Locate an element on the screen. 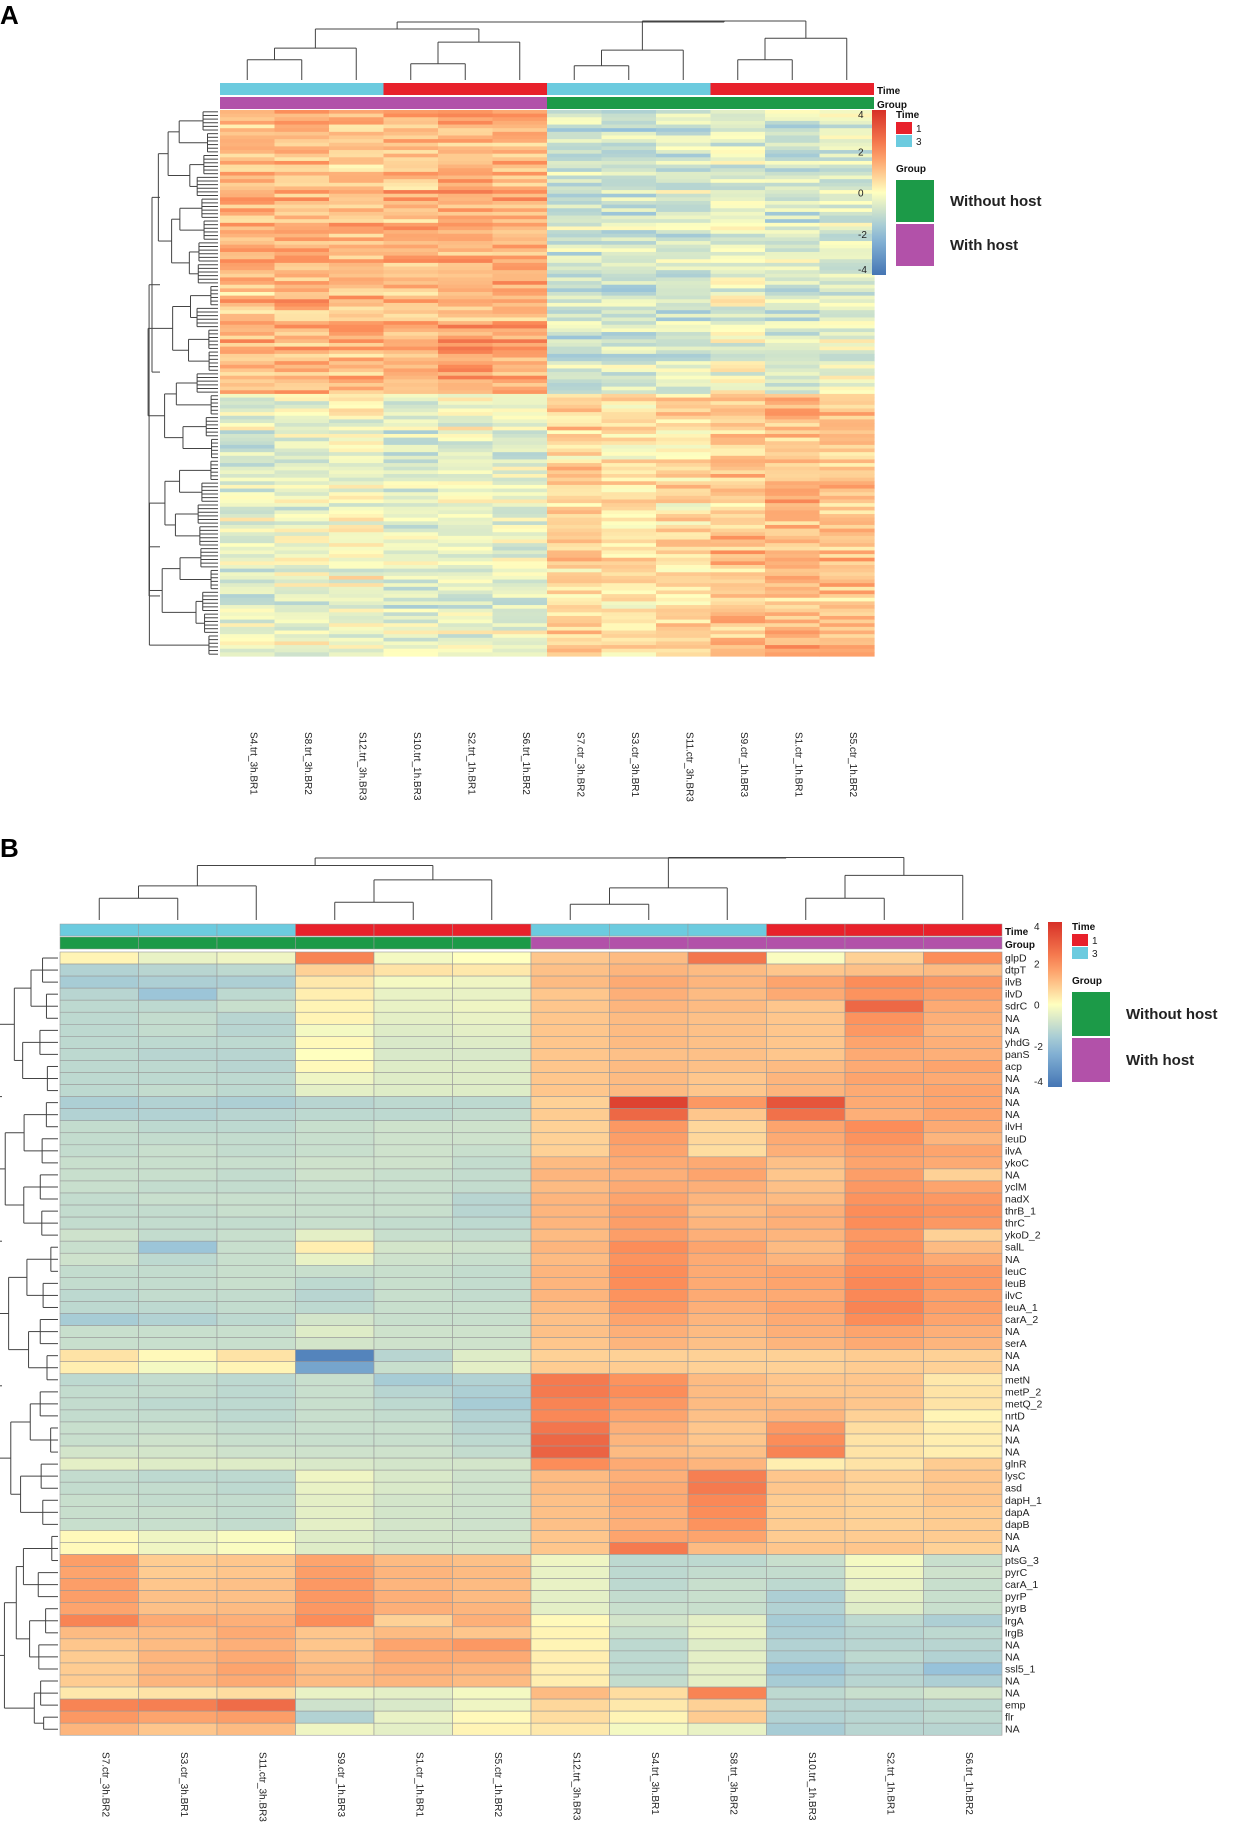 The height and width of the screenshot is (1844, 1258). time-legend-swatch is located at coordinates (1080, 940).